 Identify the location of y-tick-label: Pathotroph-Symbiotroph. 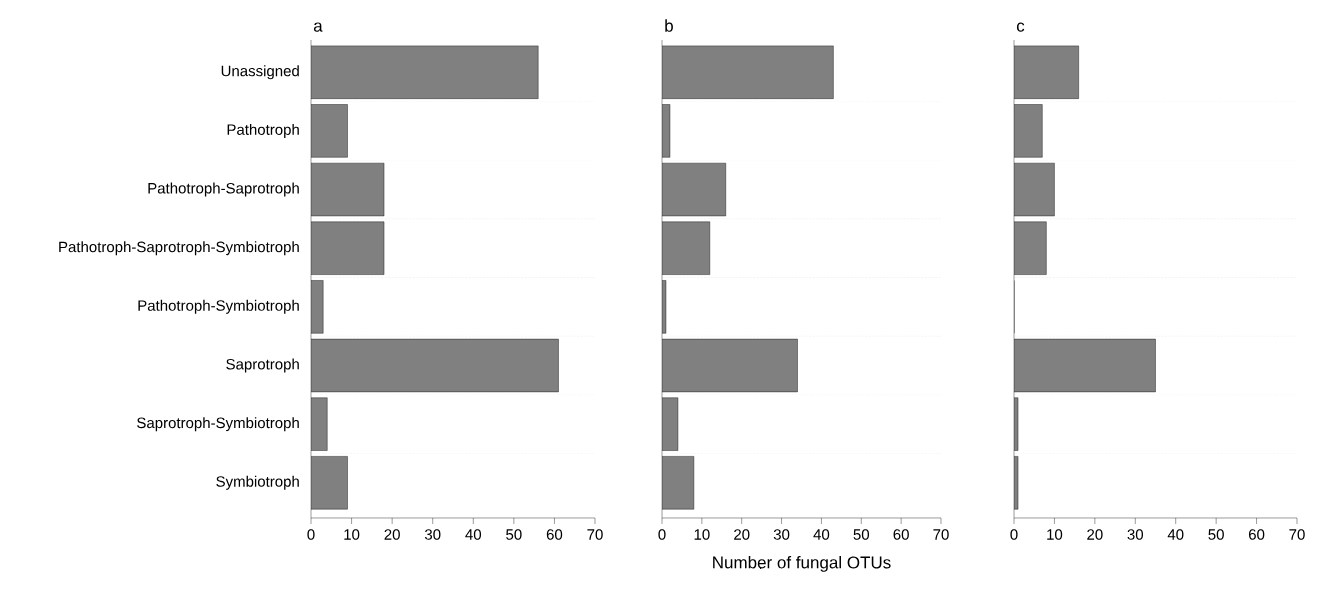
(218, 306).